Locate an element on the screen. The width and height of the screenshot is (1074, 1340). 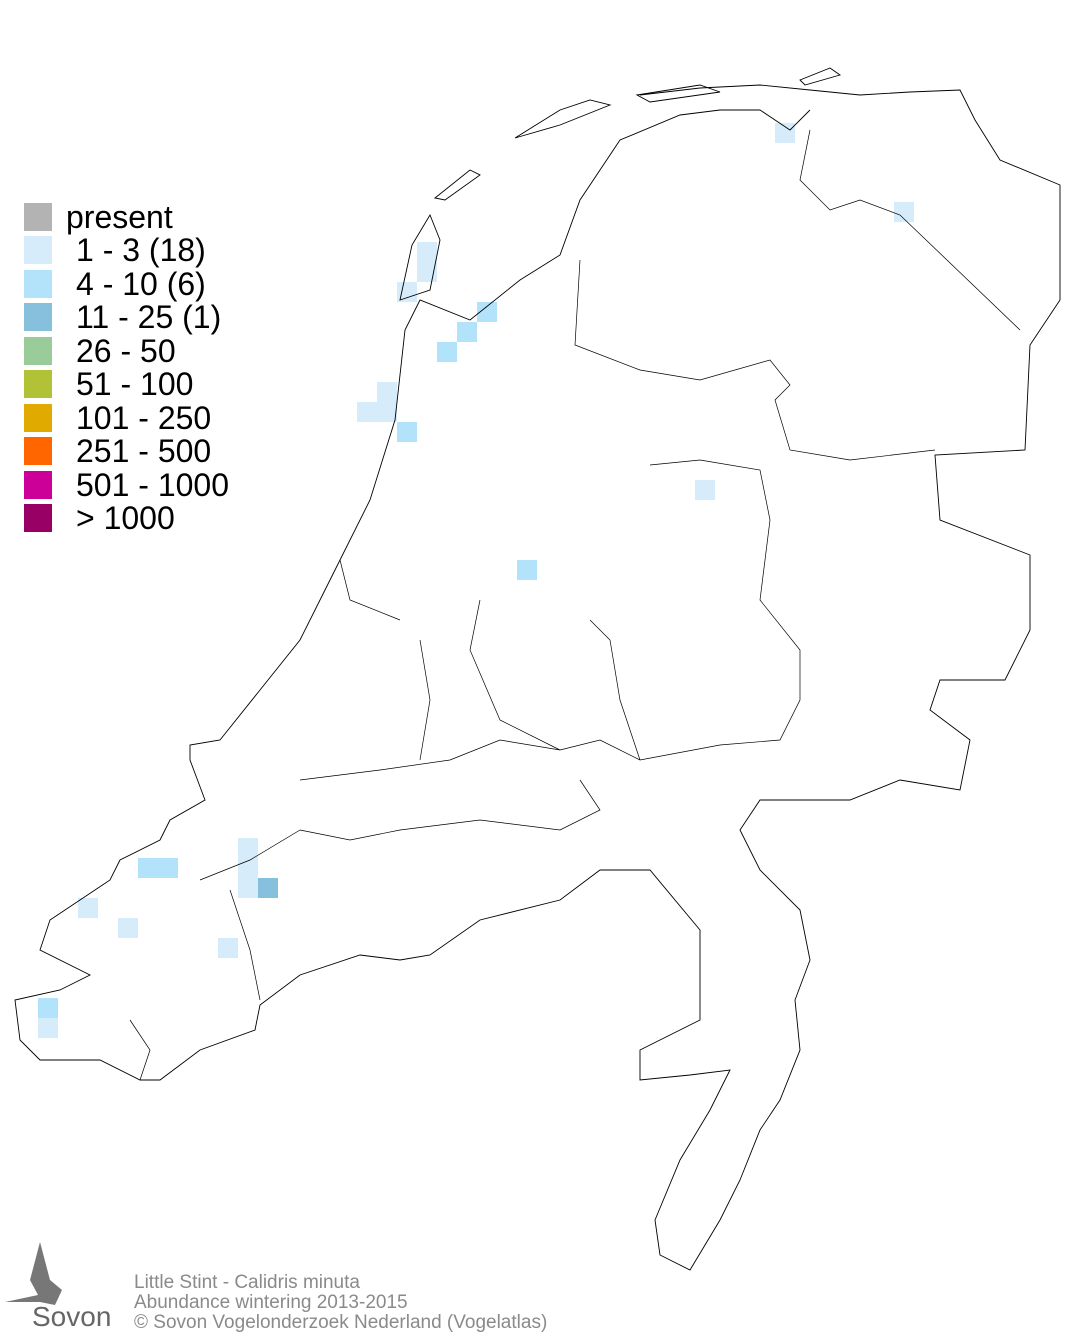
legend-label: 51 - 100 is located at coordinates (135, 384).